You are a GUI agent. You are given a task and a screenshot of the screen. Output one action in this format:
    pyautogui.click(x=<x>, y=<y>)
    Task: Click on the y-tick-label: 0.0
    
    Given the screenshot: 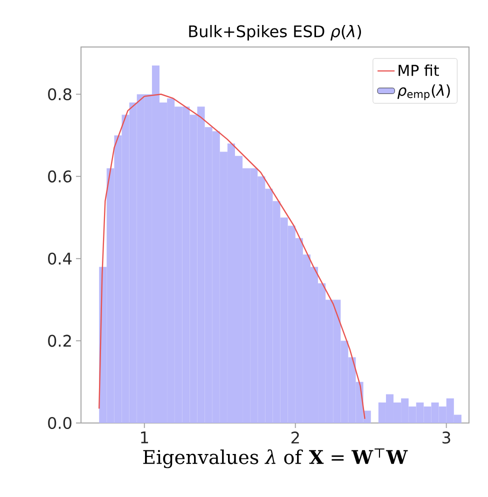 What is the action you would take?
    pyautogui.click(x=60, y=423)
    